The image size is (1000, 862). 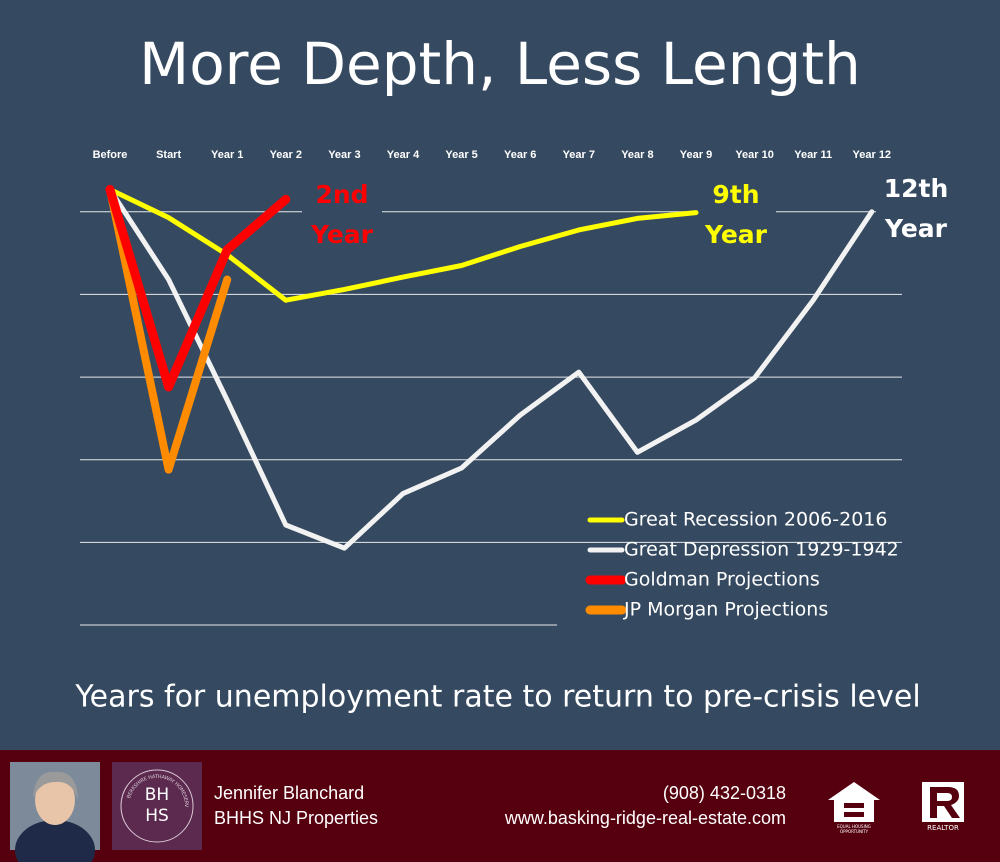 I want to click on x-tick-label: Year 7, so click(x=579, y=155).